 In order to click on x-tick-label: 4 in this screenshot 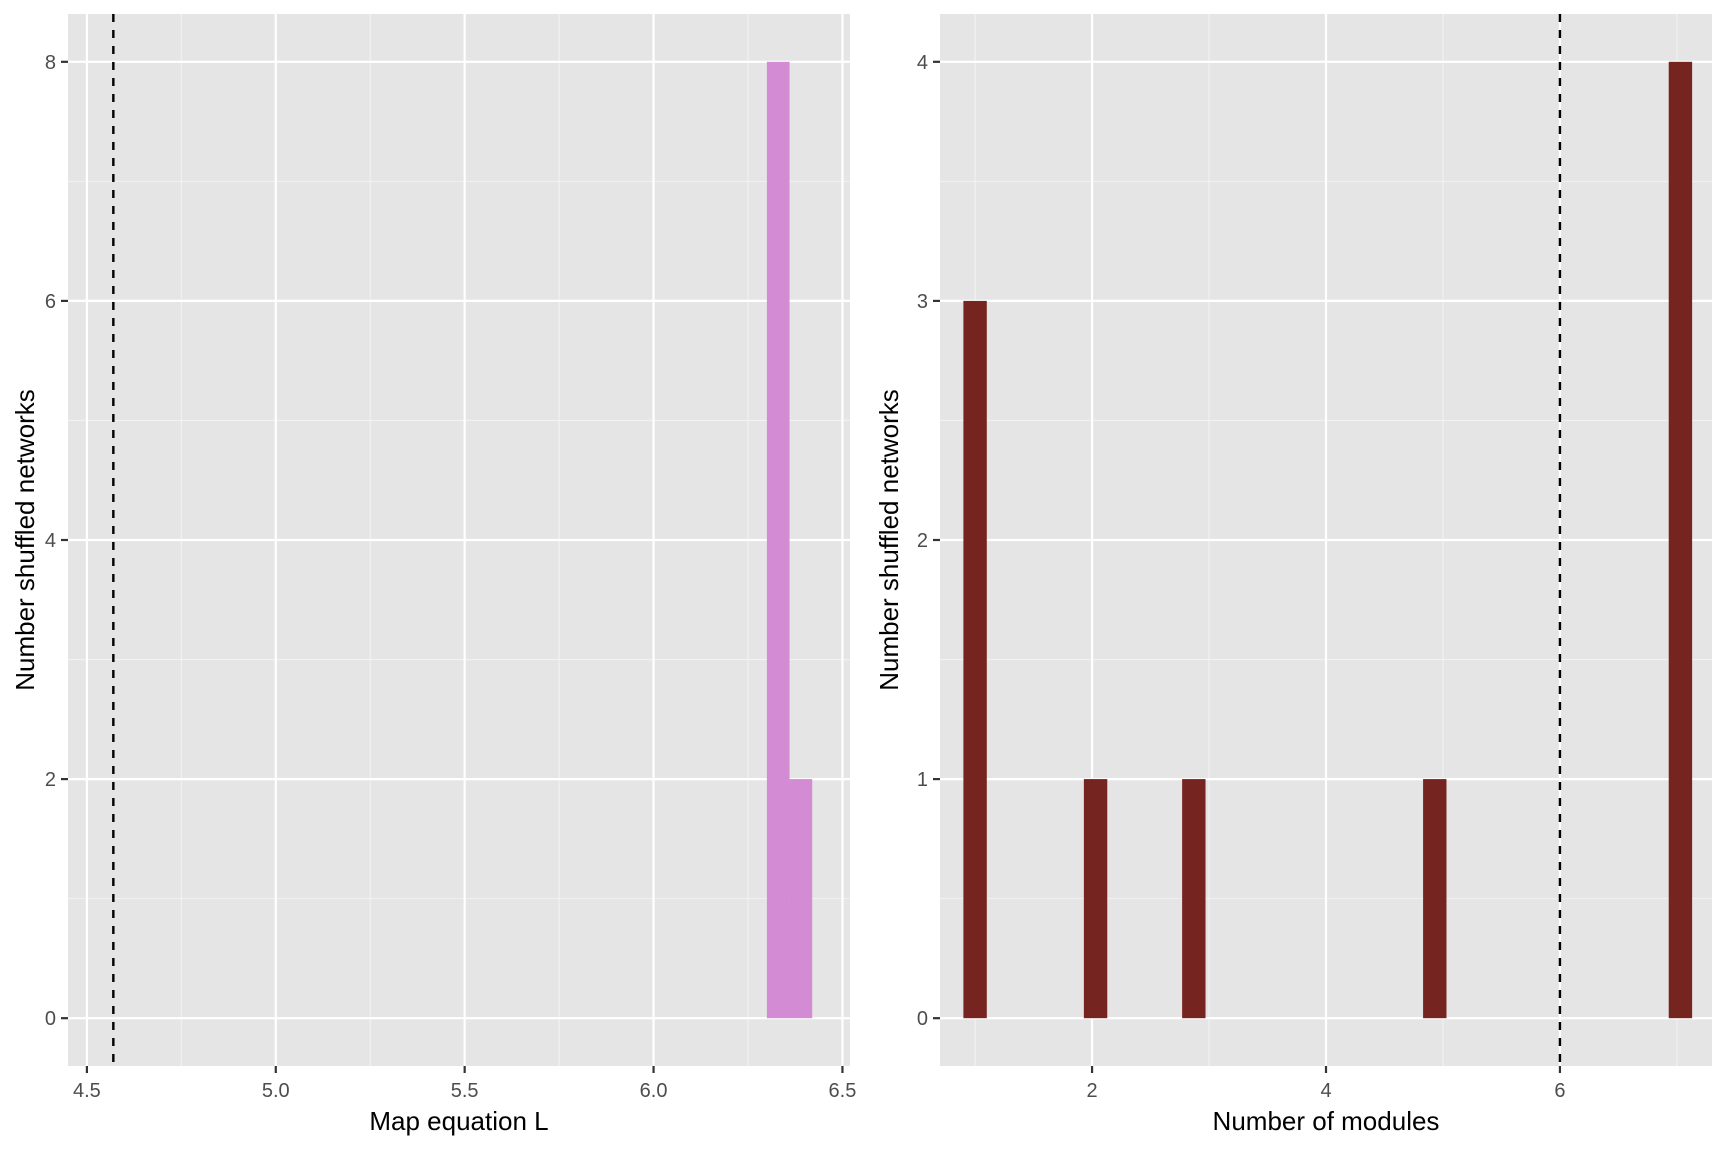, I will do `click(1325, 1091)`.